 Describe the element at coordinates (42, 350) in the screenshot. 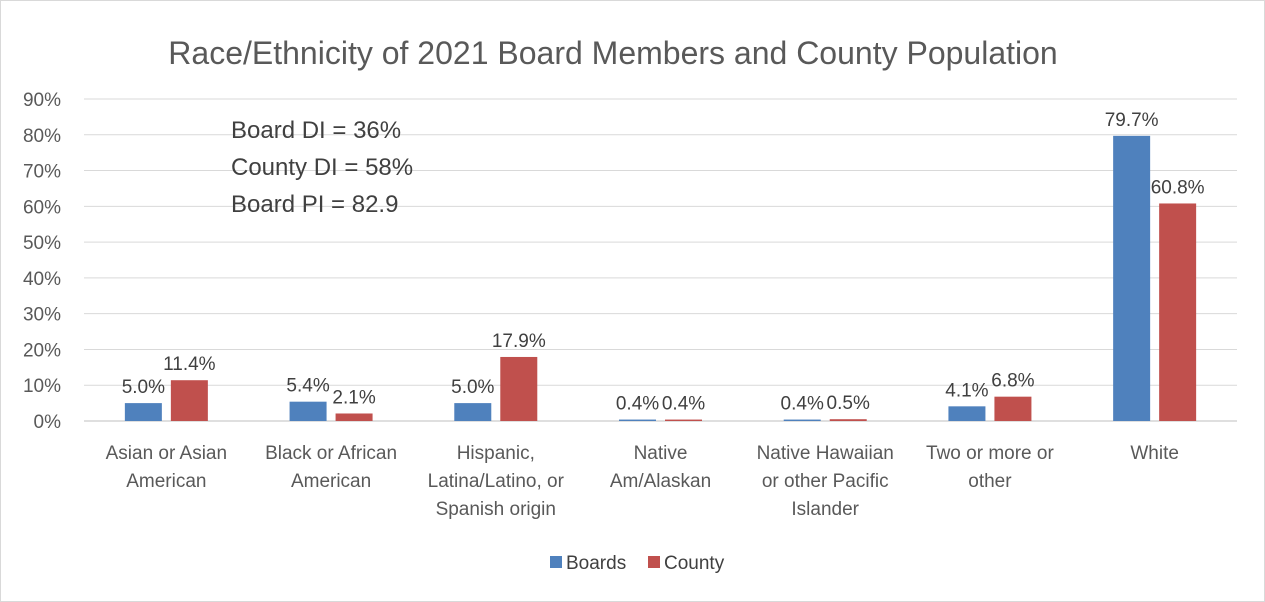

I see `y-tick-label: 20%` at that location.